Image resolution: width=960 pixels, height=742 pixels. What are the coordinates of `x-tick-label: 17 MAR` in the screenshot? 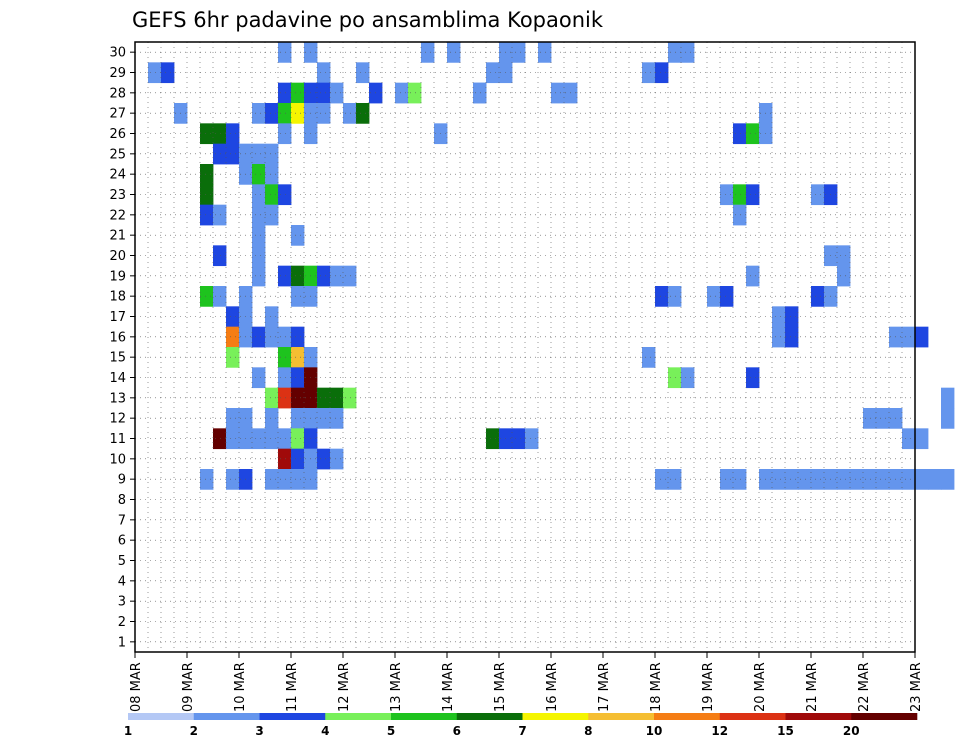 It's located at (604, 687).